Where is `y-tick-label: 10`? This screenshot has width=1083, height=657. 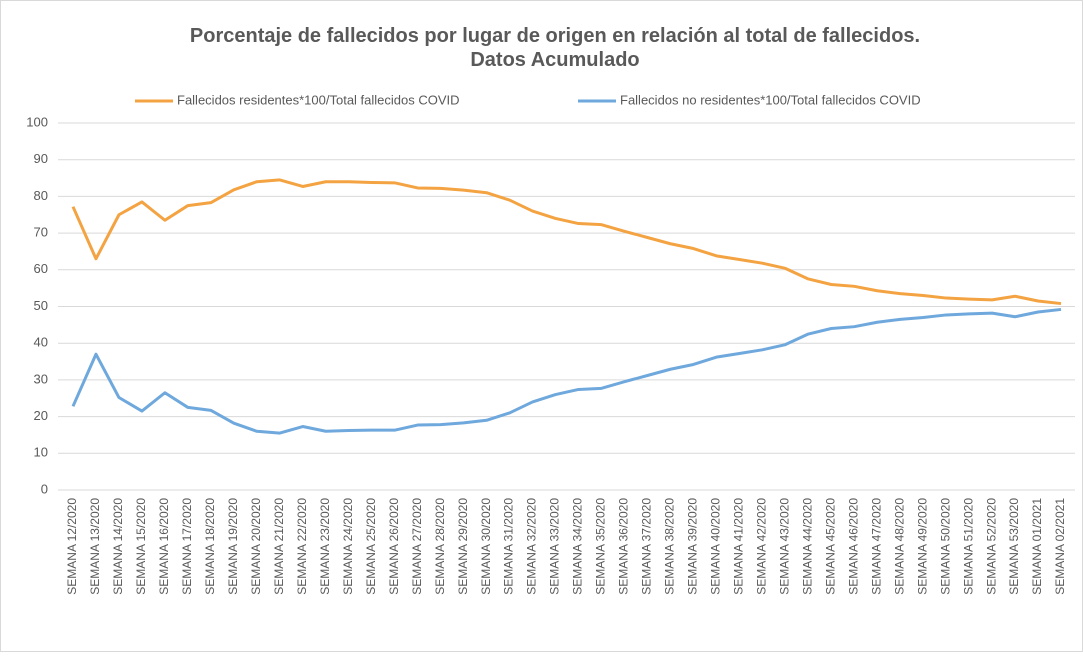
y-tick-label: 10 is located at coordinates (41, 452).